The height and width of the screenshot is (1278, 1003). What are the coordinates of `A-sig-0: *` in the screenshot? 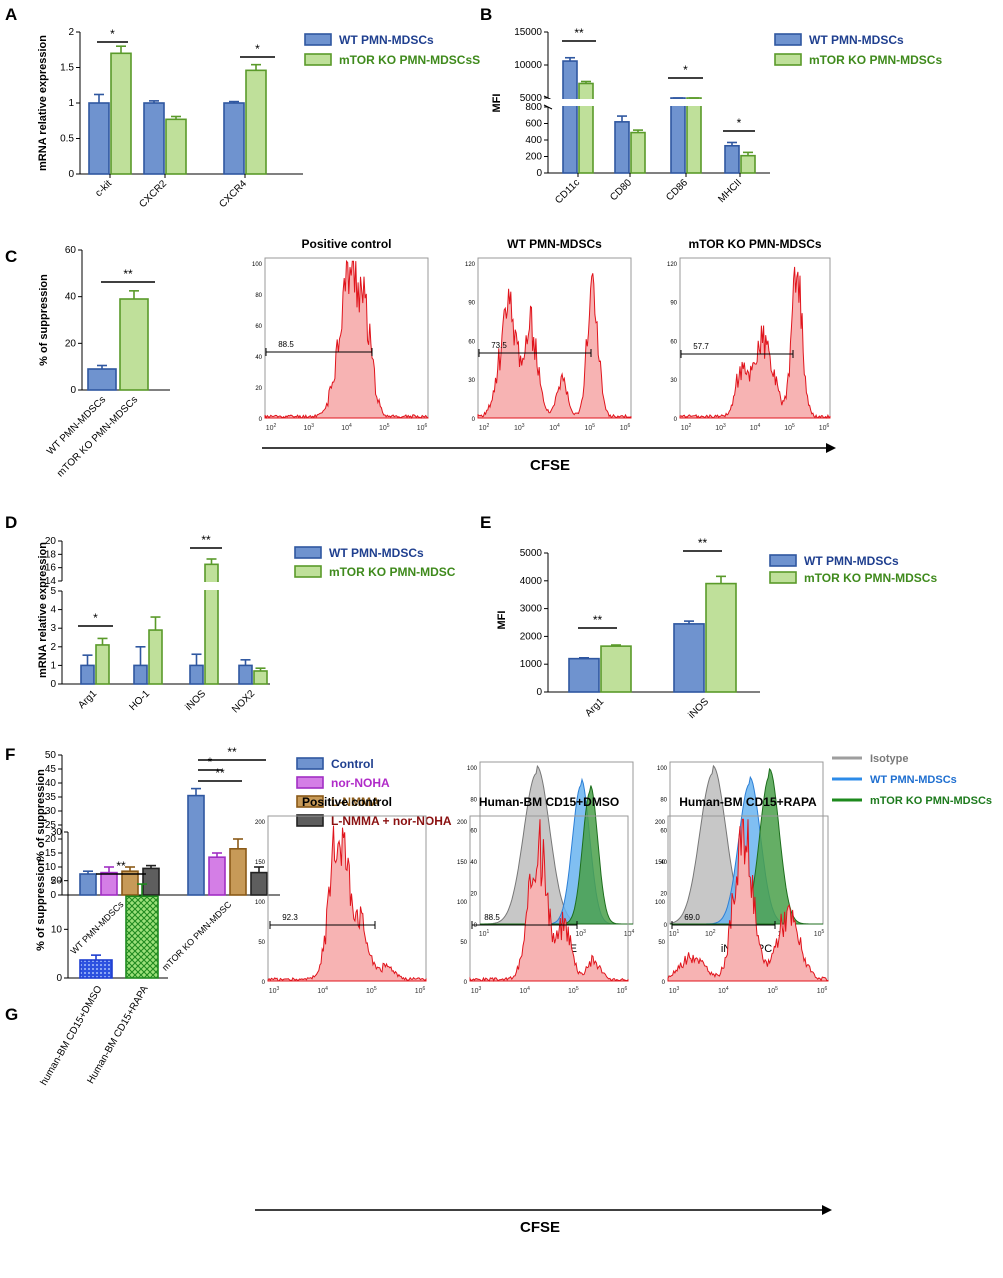 It's located at (112, 34).